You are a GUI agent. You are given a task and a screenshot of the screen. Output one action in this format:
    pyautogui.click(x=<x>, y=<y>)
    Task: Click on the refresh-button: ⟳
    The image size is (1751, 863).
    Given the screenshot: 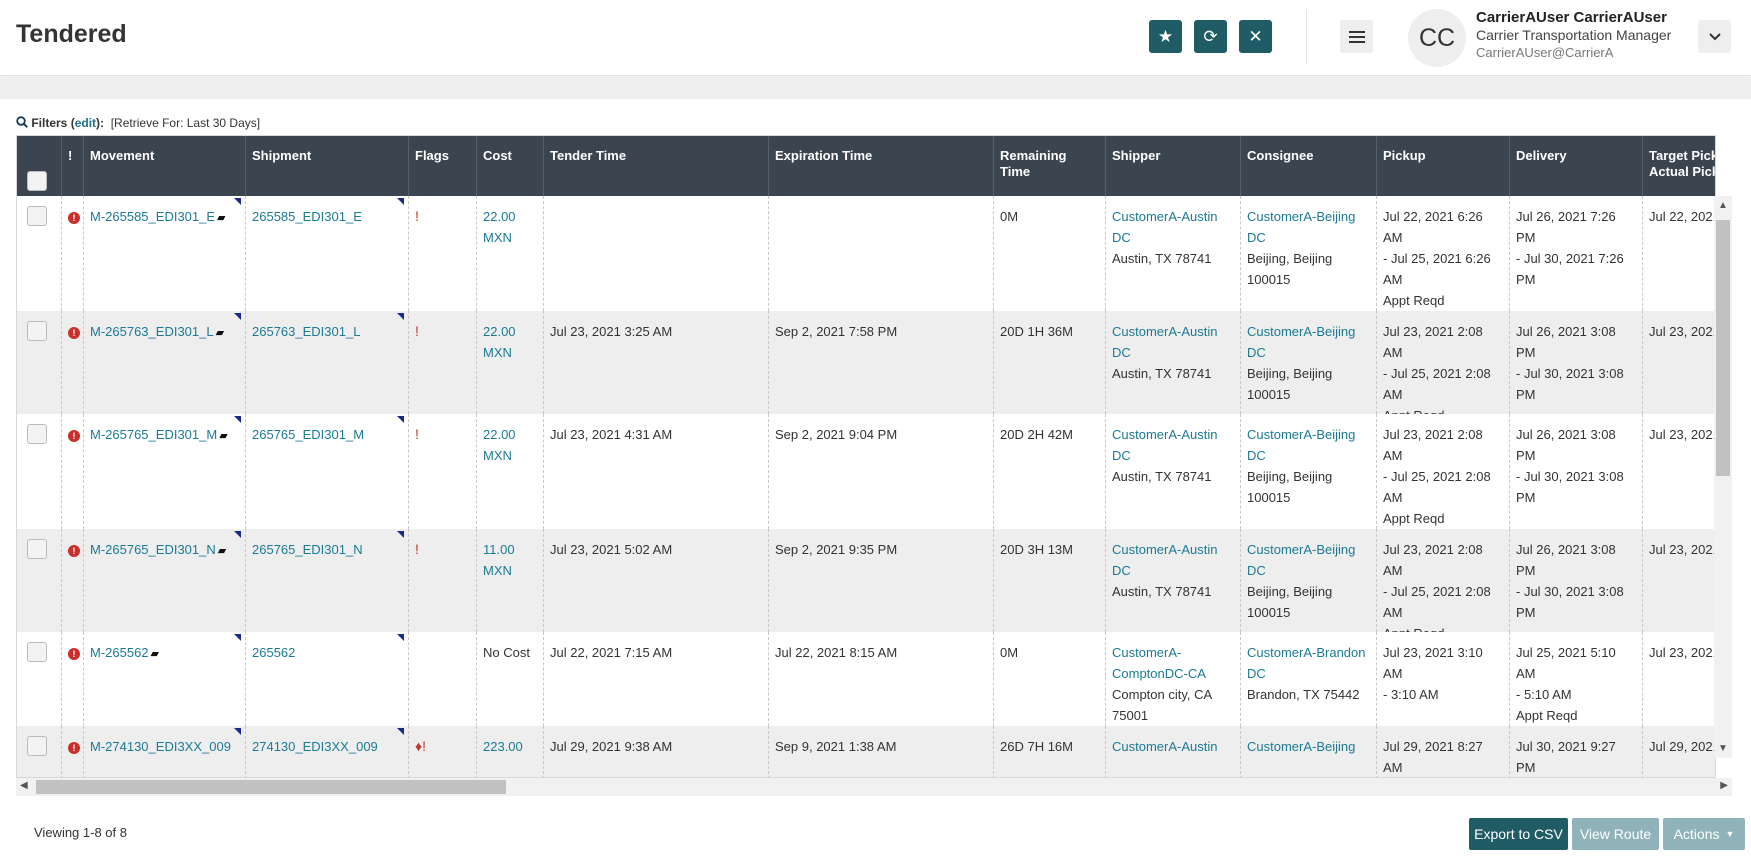 What is the action you would take?
    pyautogui.click(x=1210, y=36)
    